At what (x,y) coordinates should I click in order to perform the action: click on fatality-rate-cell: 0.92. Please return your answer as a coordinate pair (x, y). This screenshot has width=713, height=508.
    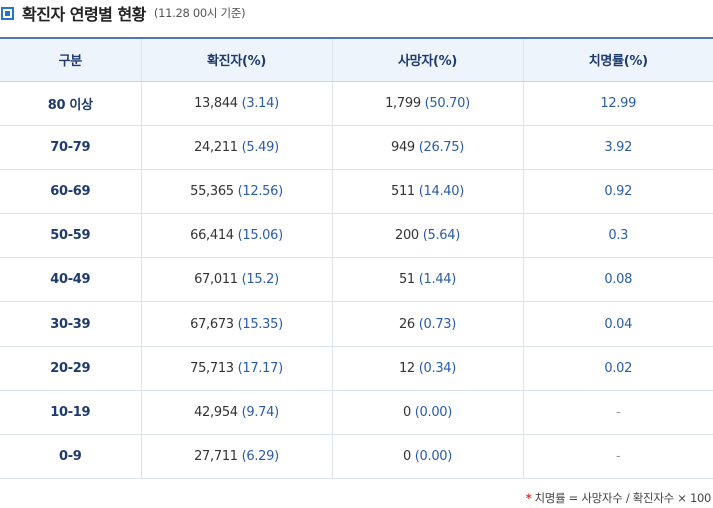
    Looking at the image, I should click on (617, 192).